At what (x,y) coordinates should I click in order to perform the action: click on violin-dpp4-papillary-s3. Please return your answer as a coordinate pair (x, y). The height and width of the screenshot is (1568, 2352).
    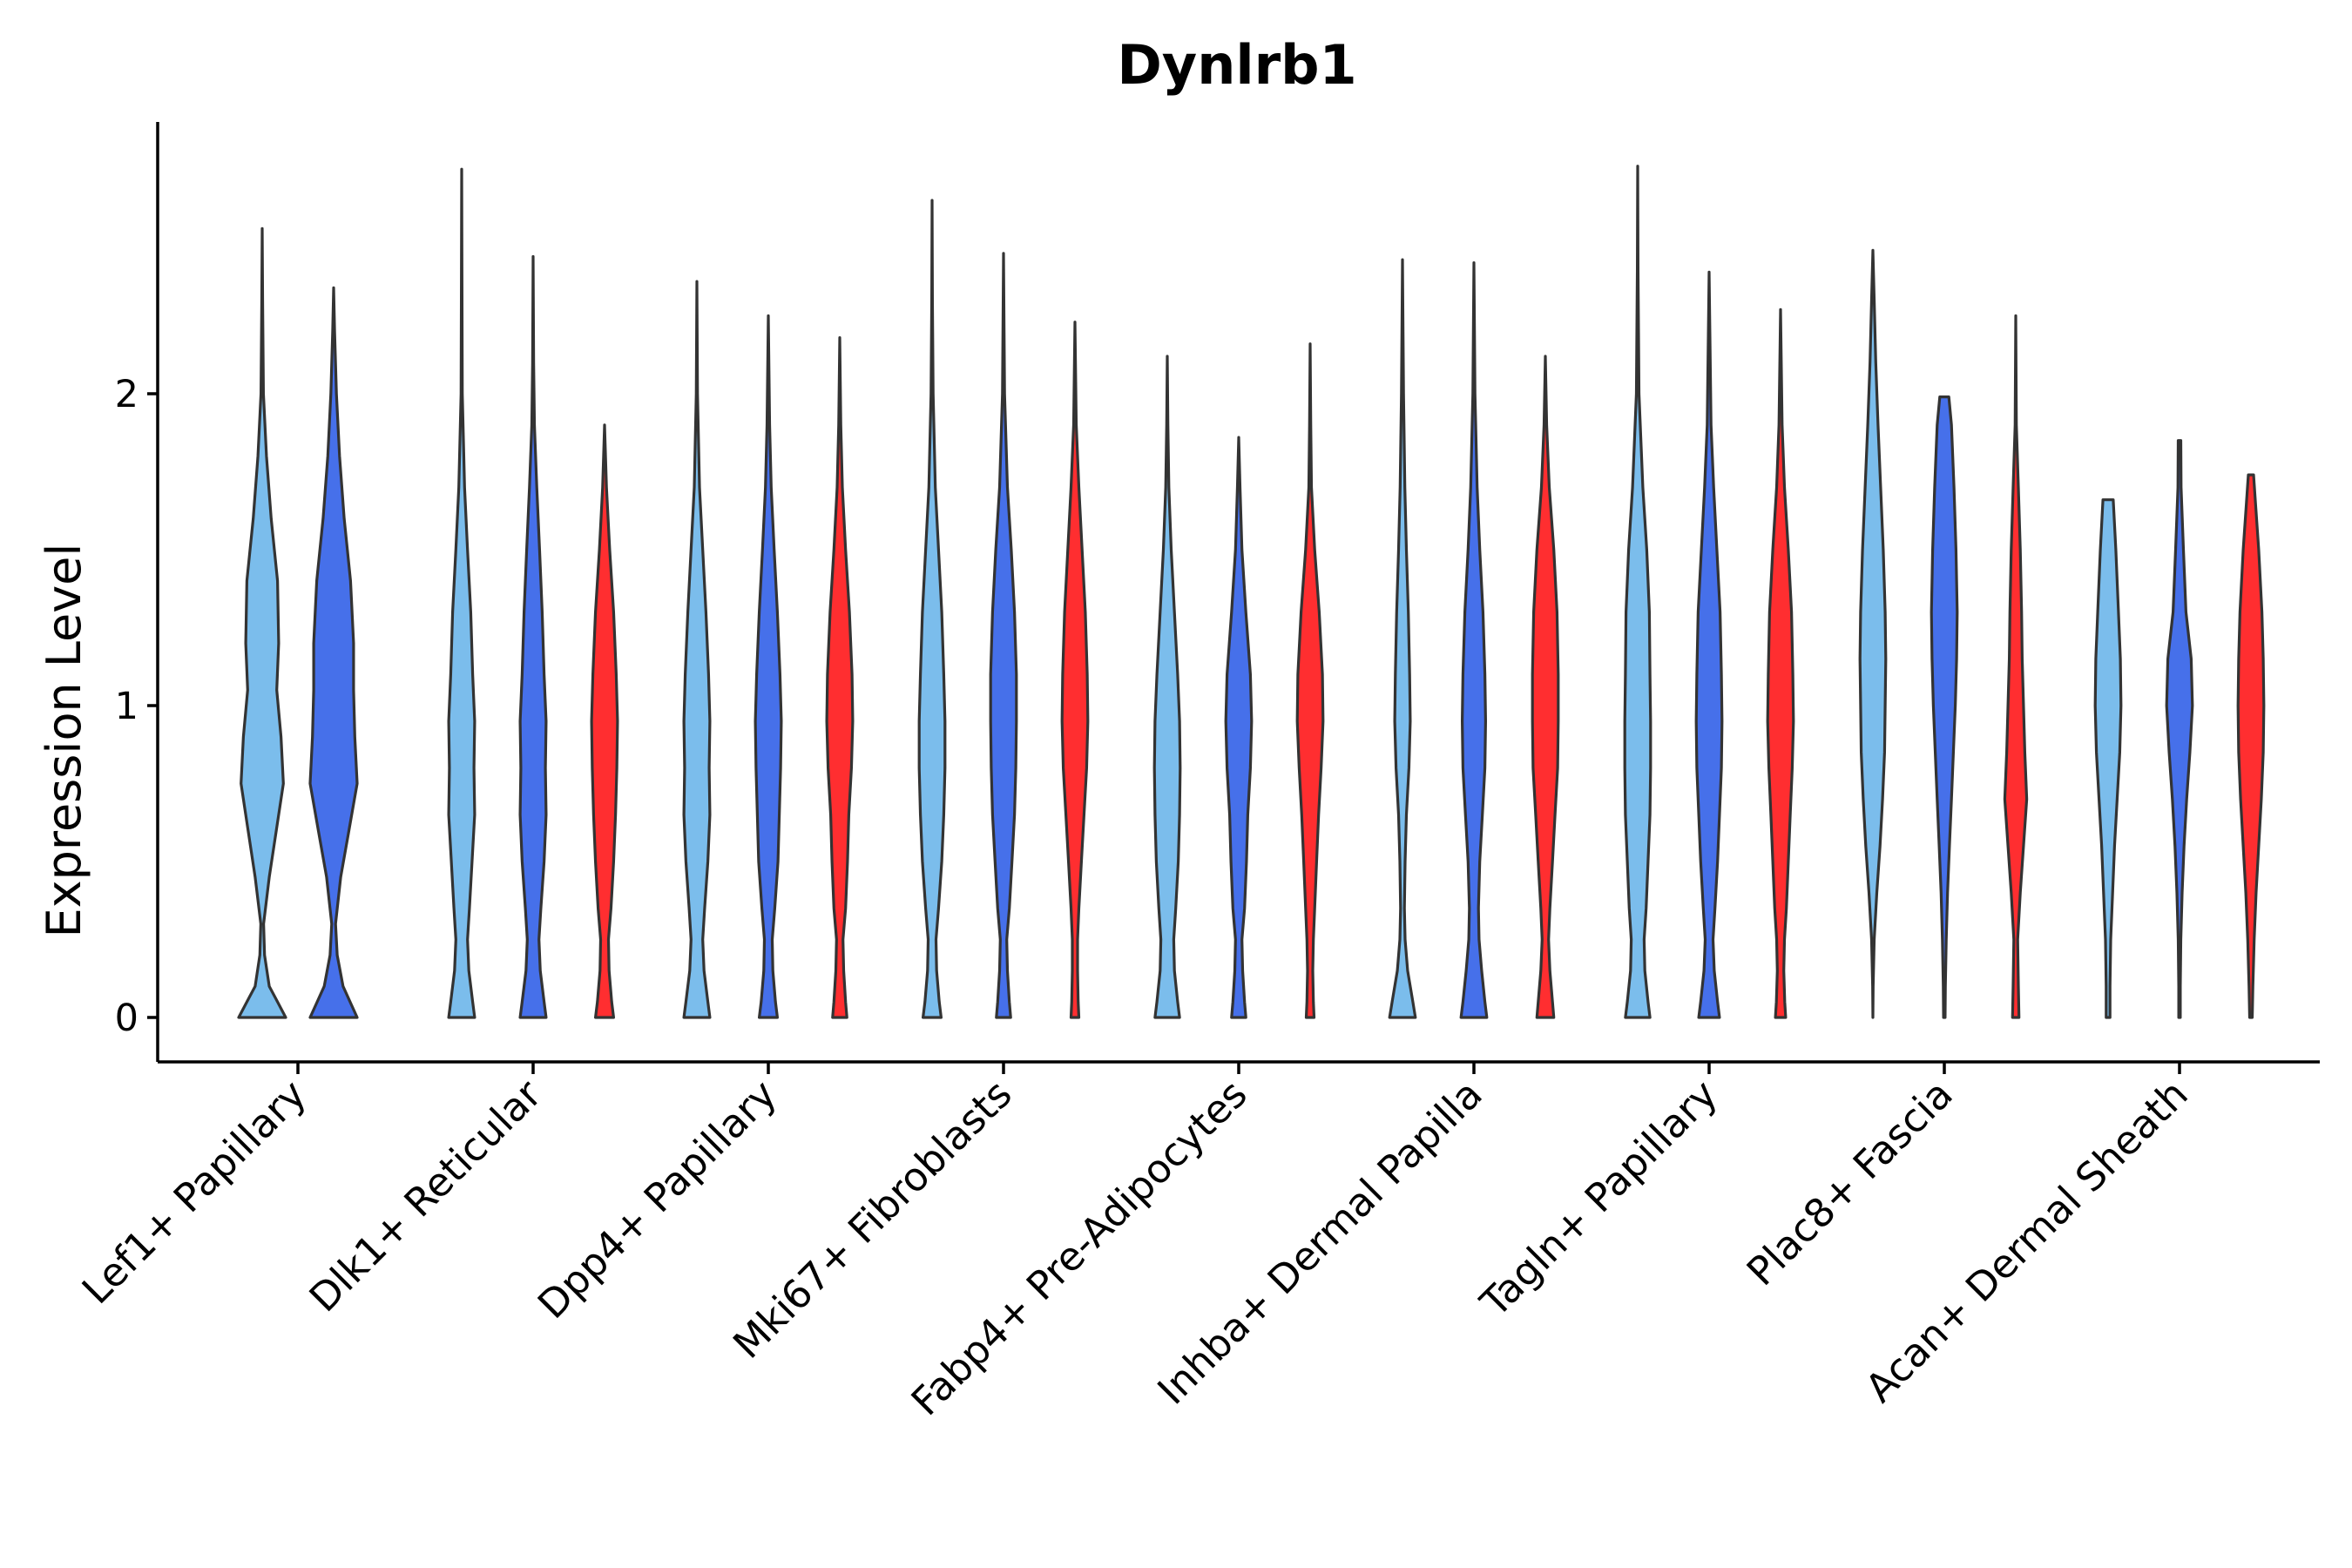
    Looking at the image, I should click on (840, 677).